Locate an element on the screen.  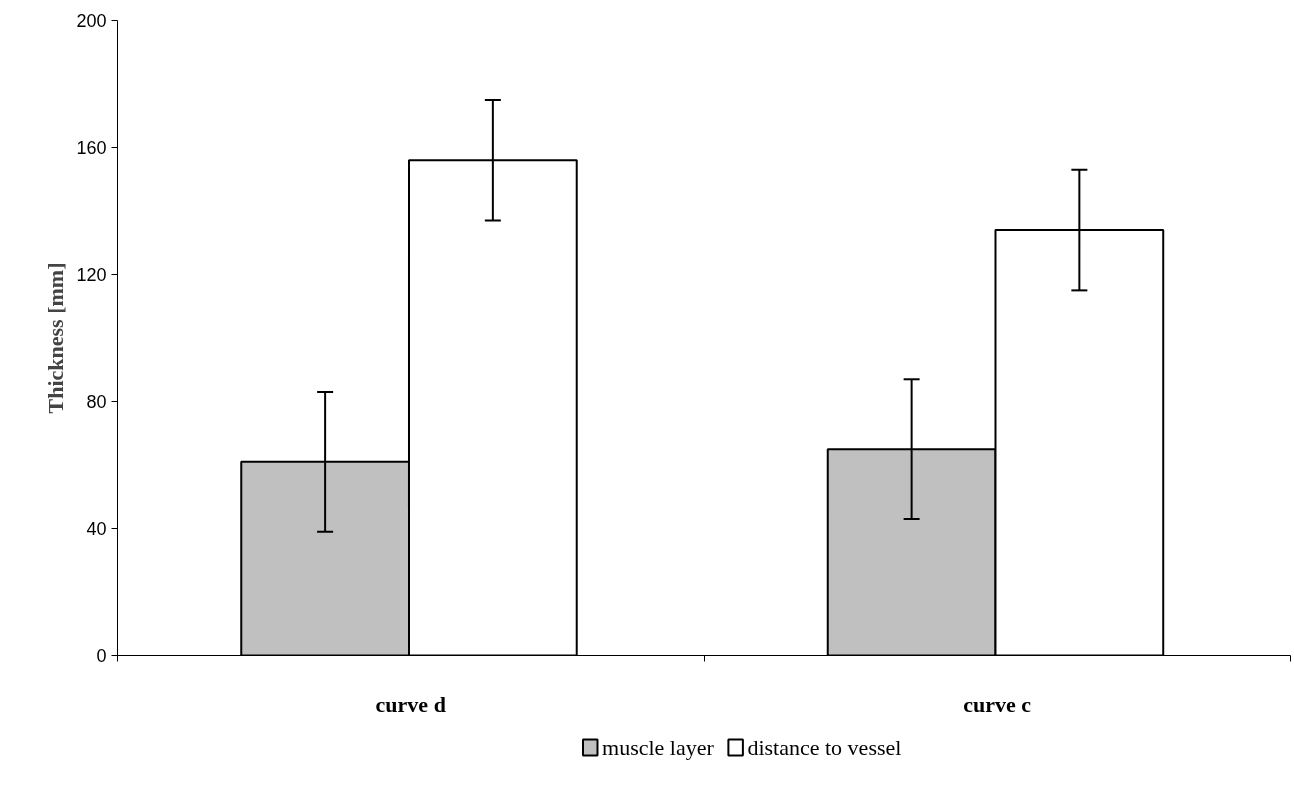
y-tick-label: 80 is located at coordinates (96, 402).